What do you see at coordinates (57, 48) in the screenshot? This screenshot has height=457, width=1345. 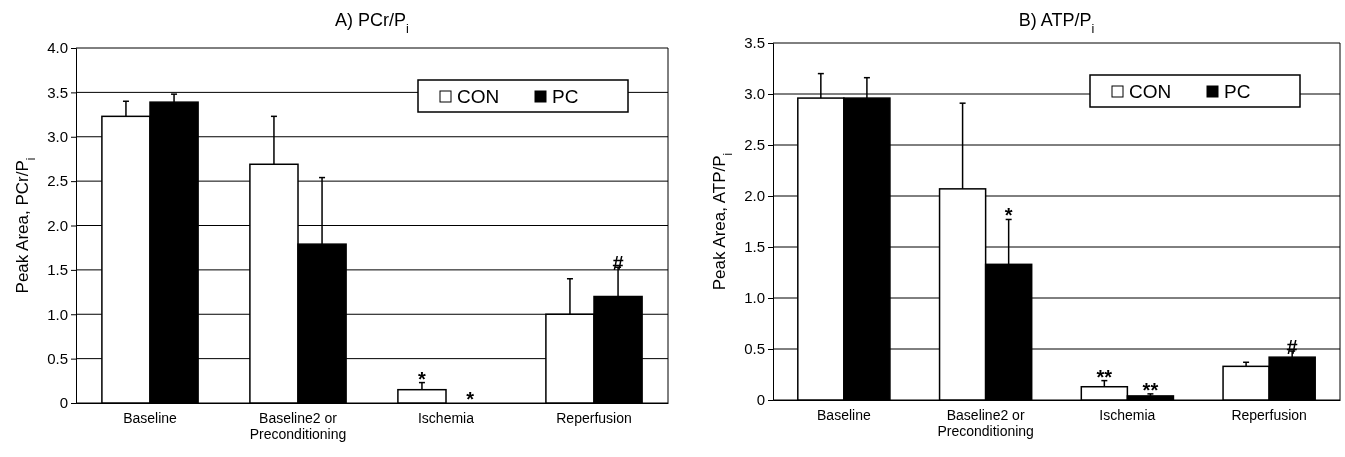 I see `y-tick-label: 4.0` at bounding box center [57, 48].